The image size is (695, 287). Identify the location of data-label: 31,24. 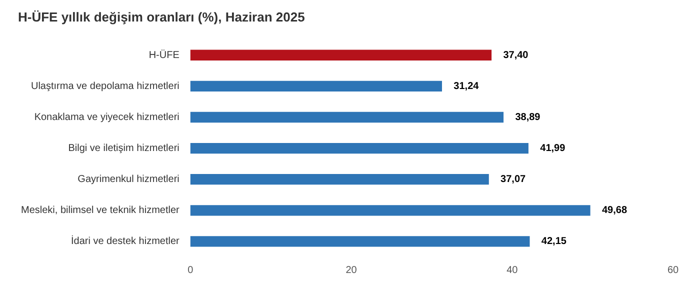
(467, 86).